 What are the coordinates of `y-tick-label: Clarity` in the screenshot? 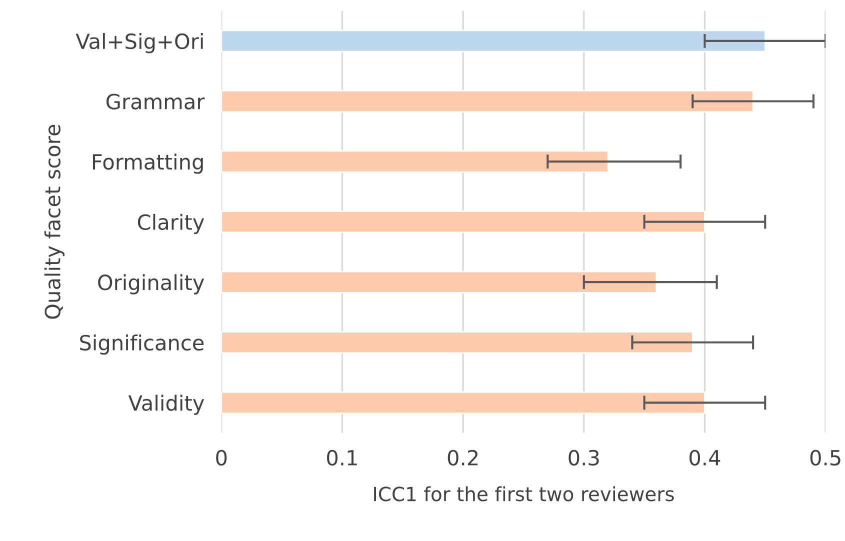 It's located at (171, 224).